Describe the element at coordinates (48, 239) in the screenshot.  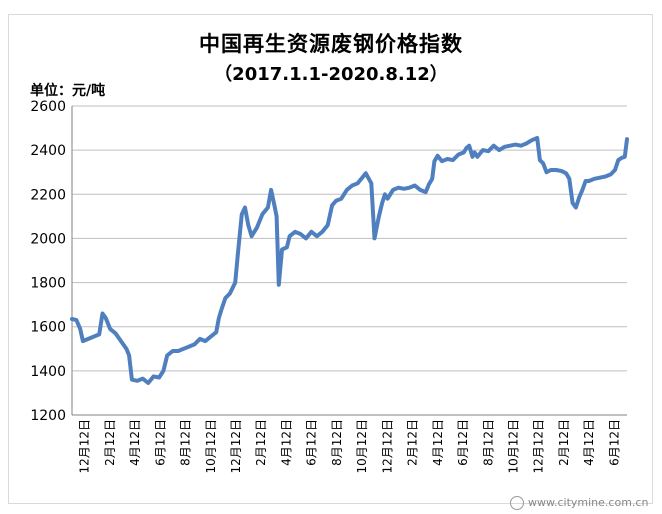
I see `y-tick-label: 2000` at that location.